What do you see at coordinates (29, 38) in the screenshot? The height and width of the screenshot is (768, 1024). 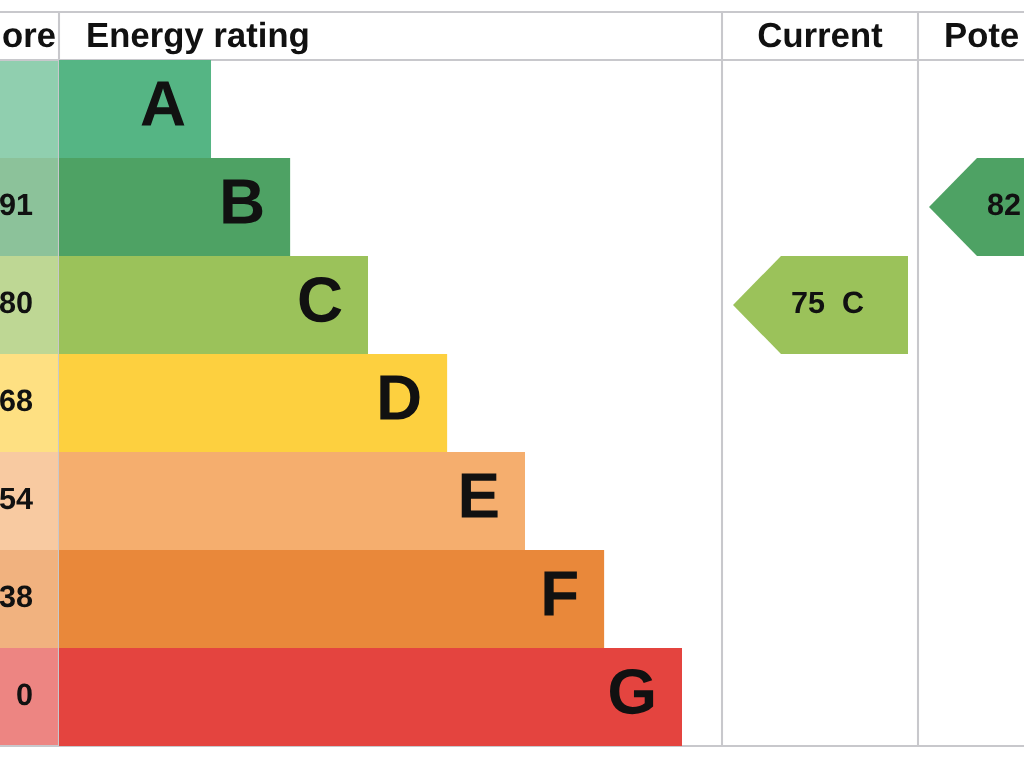 I see `text: ore` at bounding box center [29, 38].